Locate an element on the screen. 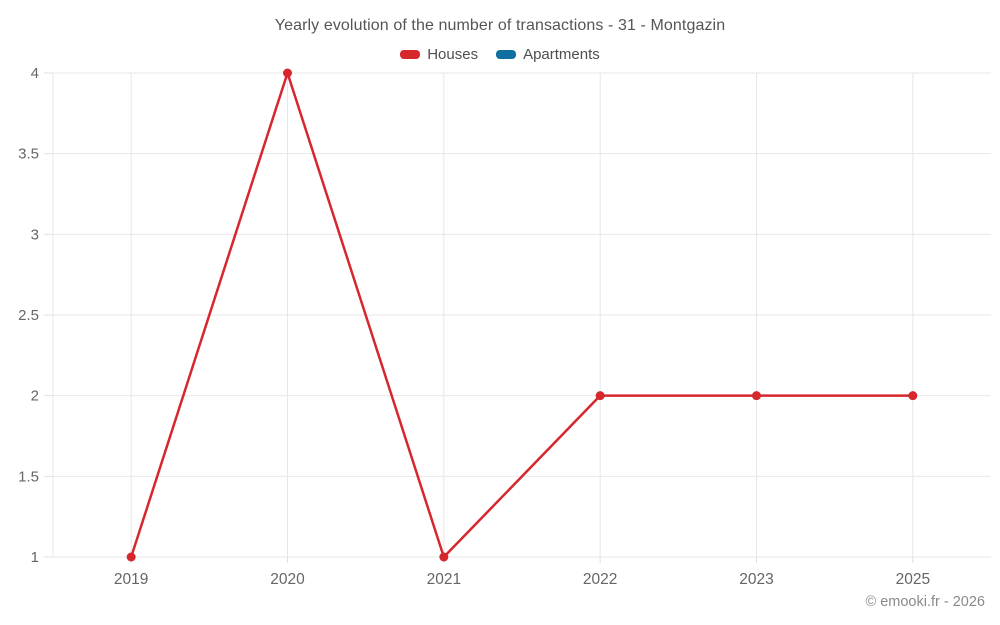 Image resolution: width=1000 pixels, height=625 pixels. data-point-houses-2021 is located at coordinates (444, 557).